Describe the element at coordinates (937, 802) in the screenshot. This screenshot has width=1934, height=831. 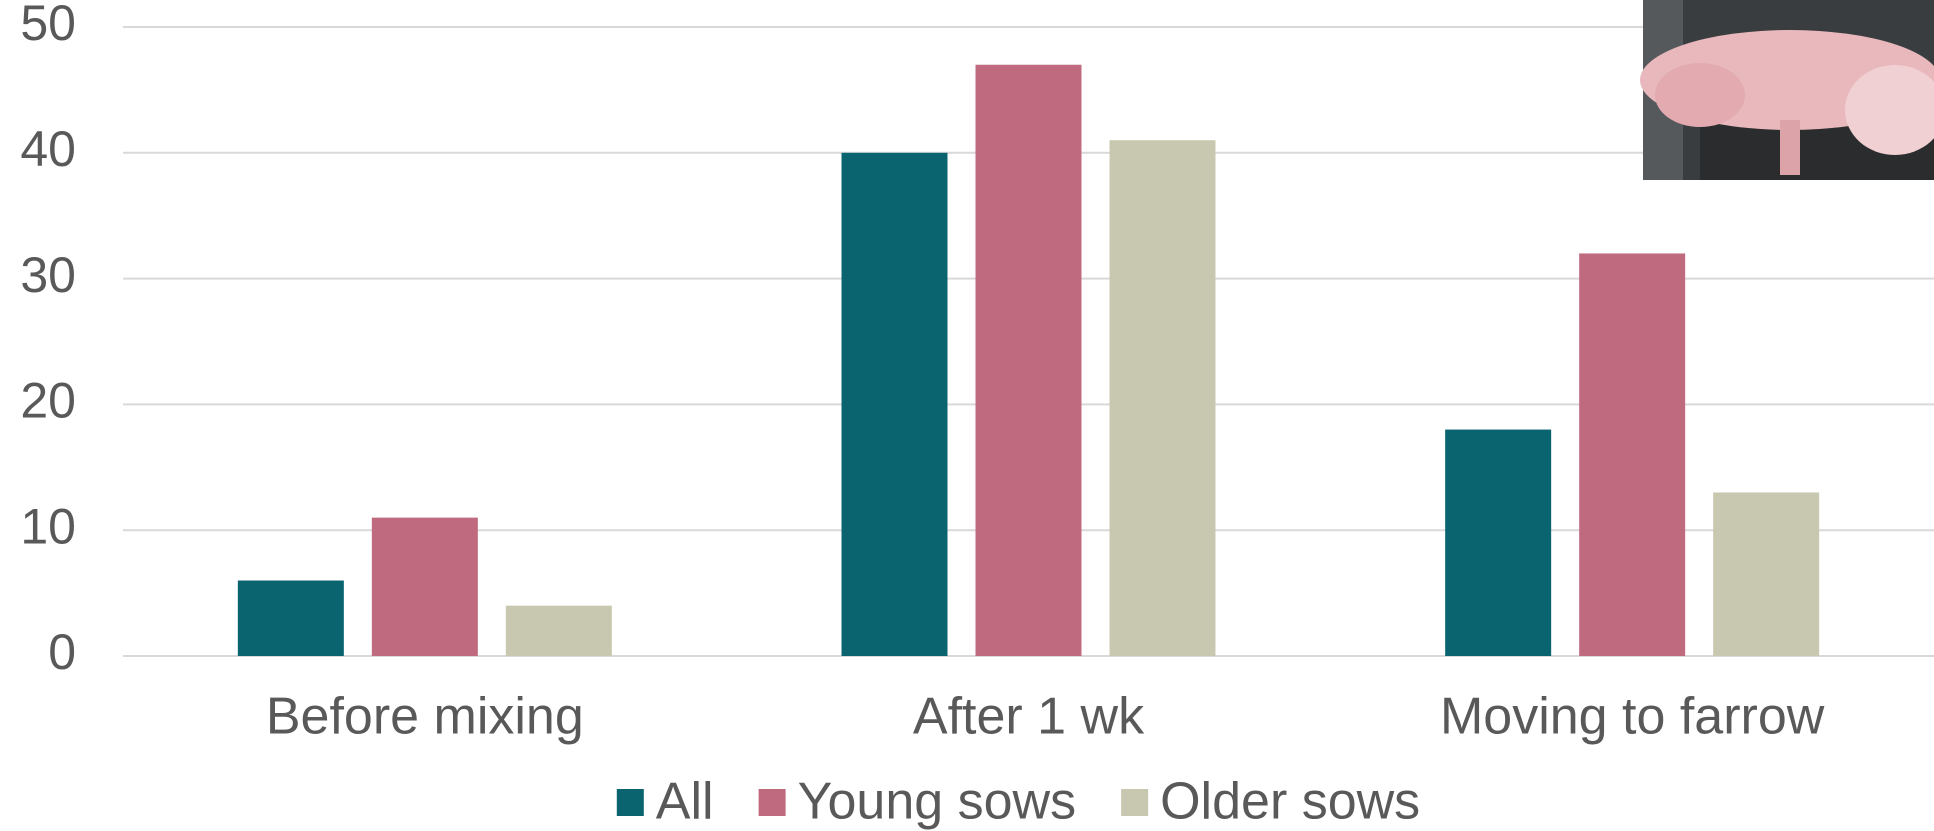
I see `legend-label: Young sows` at that location.